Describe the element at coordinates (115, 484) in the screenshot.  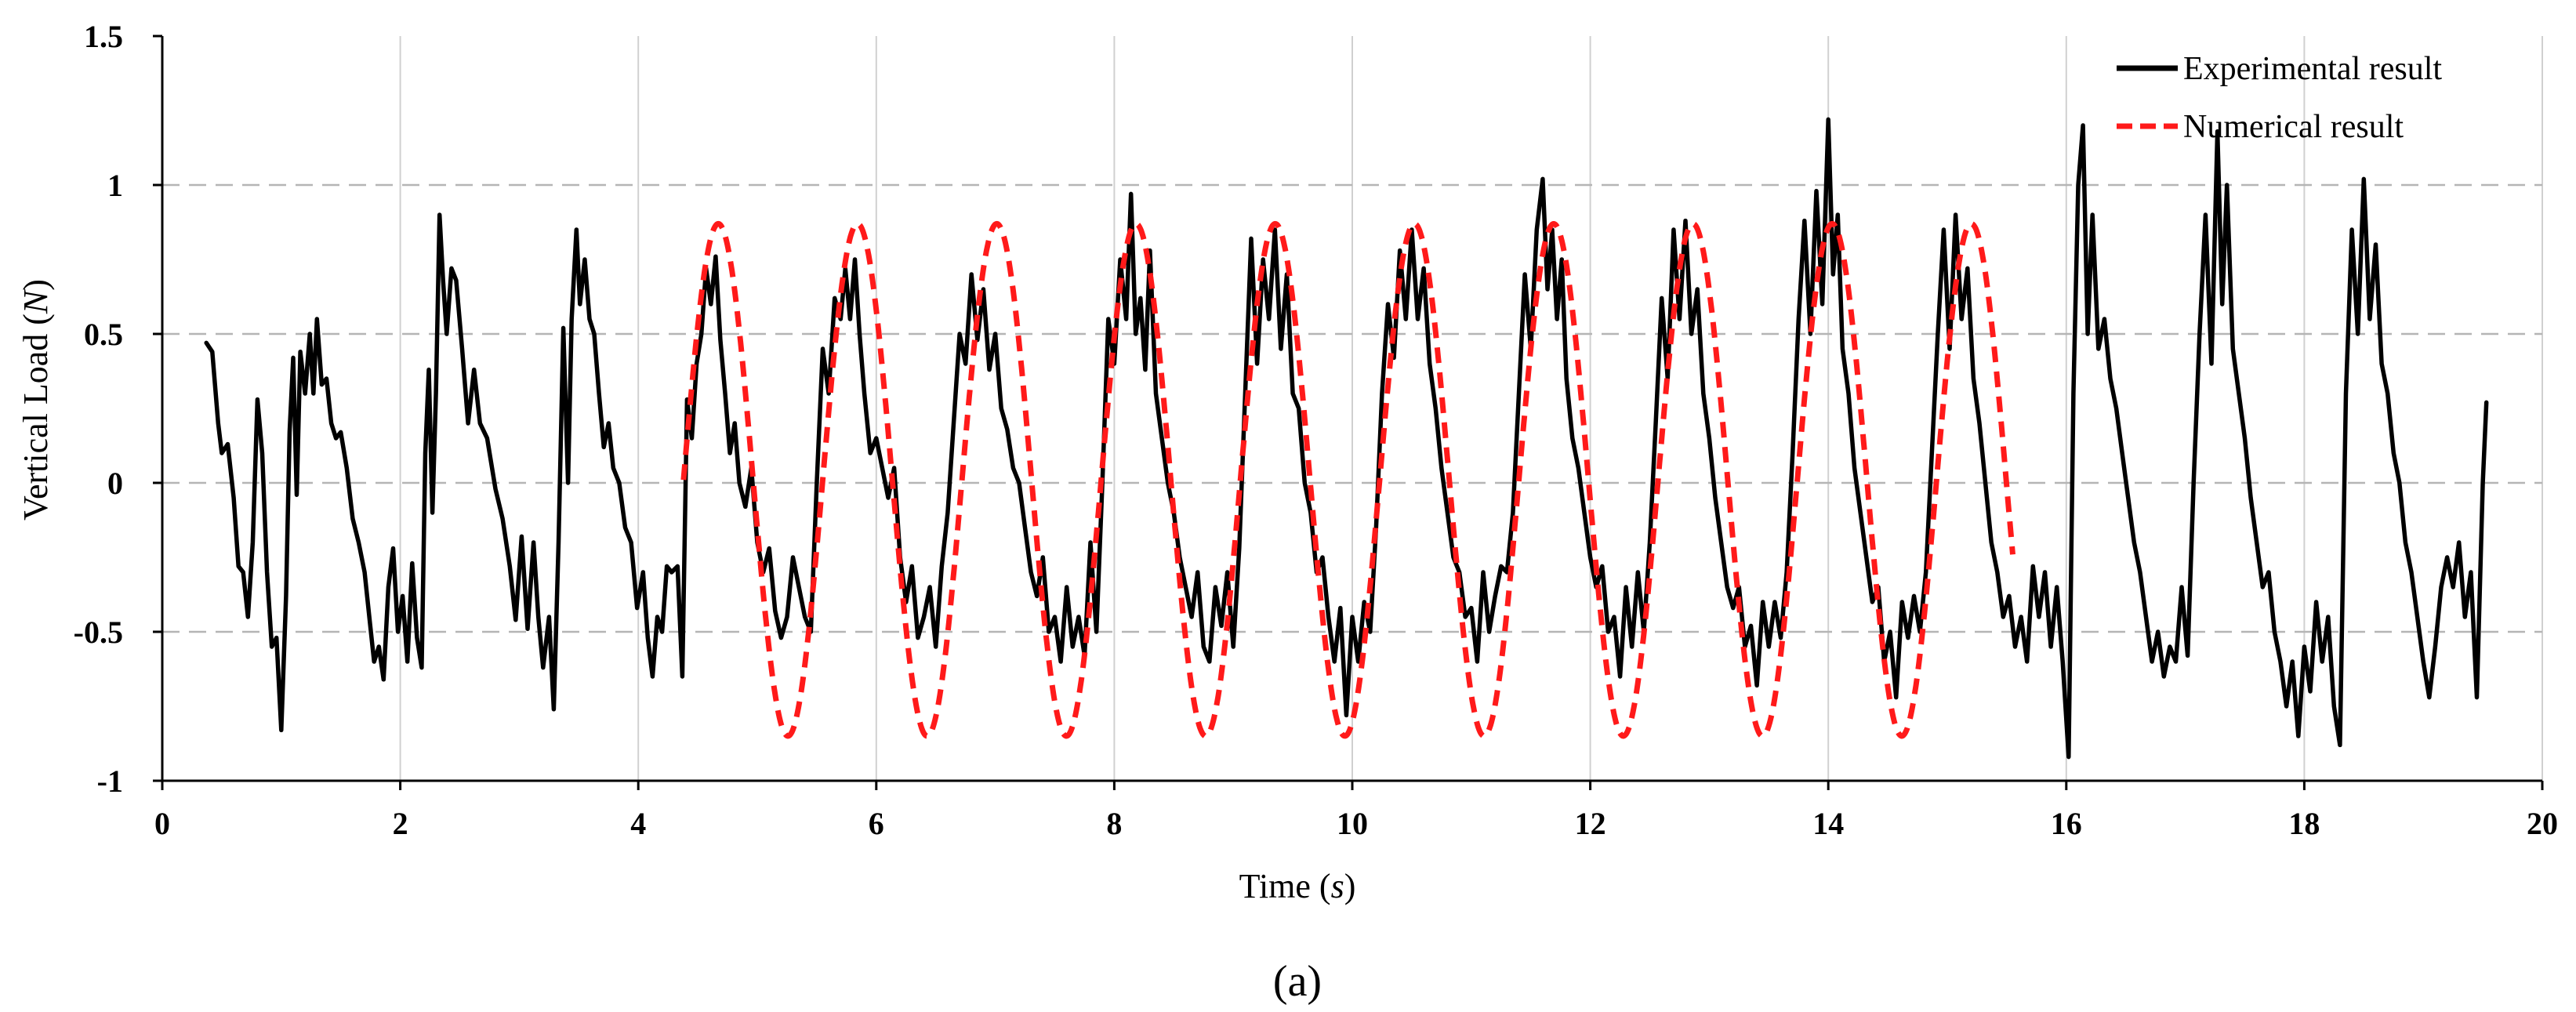
I see `y-tick-label-0: 0` at that location.